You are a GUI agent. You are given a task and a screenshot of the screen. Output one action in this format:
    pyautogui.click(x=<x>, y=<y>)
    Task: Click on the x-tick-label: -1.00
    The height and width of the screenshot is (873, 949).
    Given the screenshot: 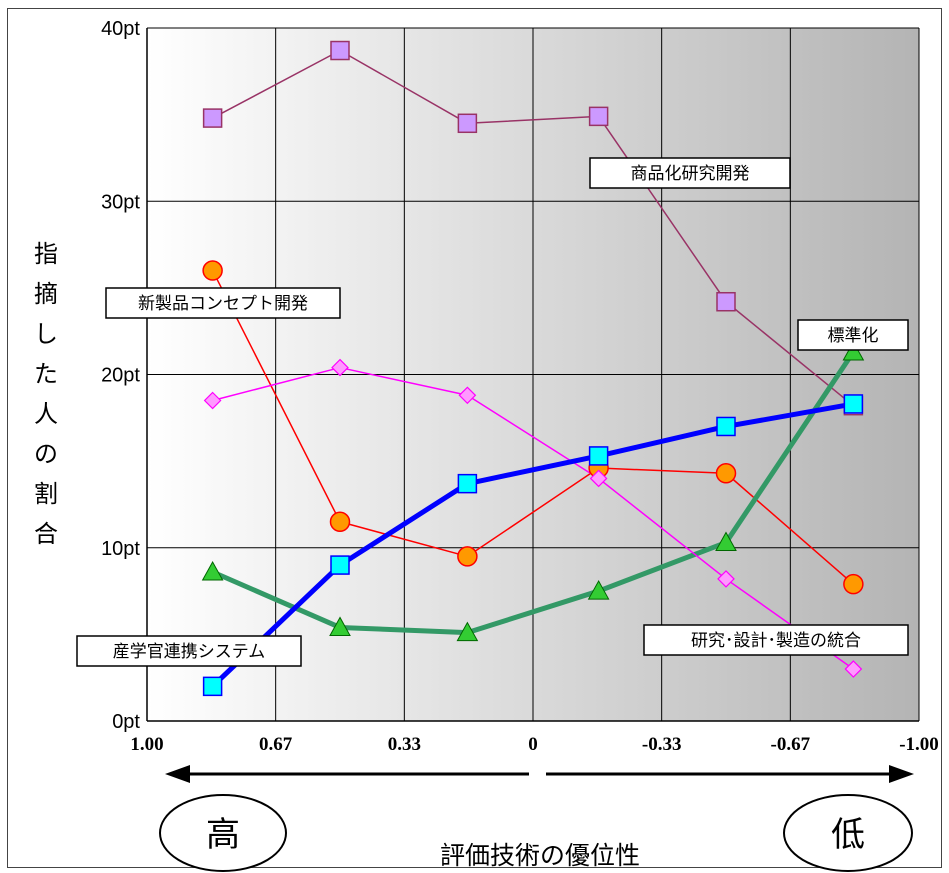 What is the action you would take?
    pyautogui.click(x=919, y=744)
    